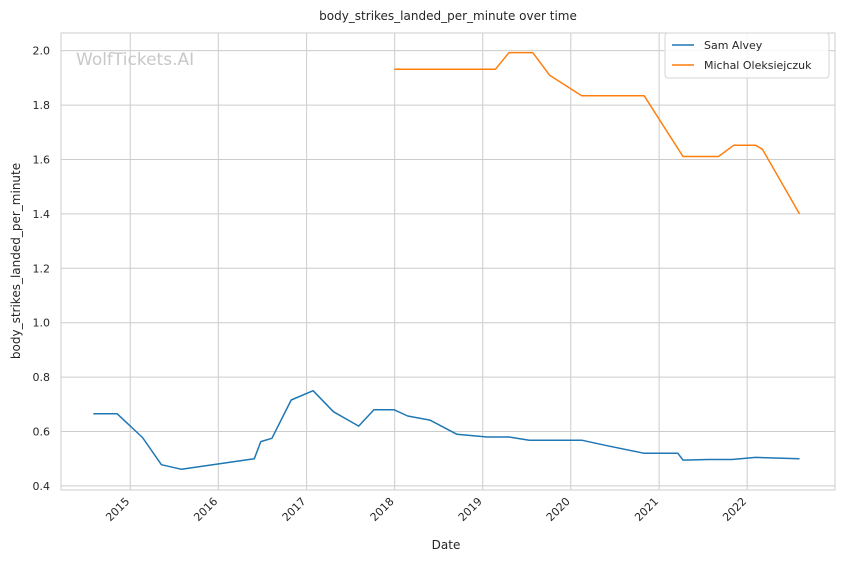  Describe the element at coordinates (448, 16) in the screenshot. I see `chart-title: body_strikes_landed_per_minute over time` at that location.